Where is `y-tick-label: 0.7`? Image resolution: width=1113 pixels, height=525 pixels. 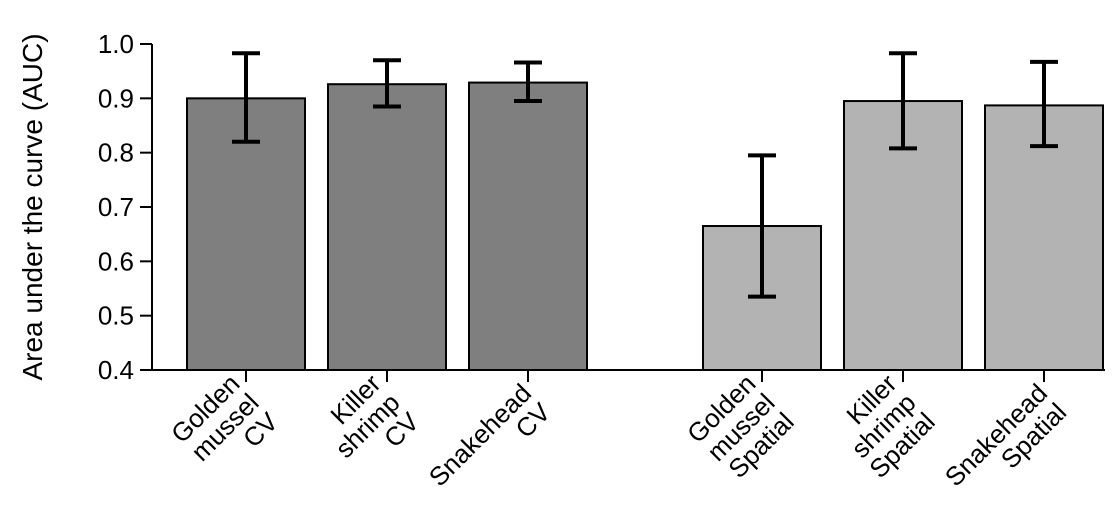 y-tick-label: 0.7 is located at coordinates (116, 207).